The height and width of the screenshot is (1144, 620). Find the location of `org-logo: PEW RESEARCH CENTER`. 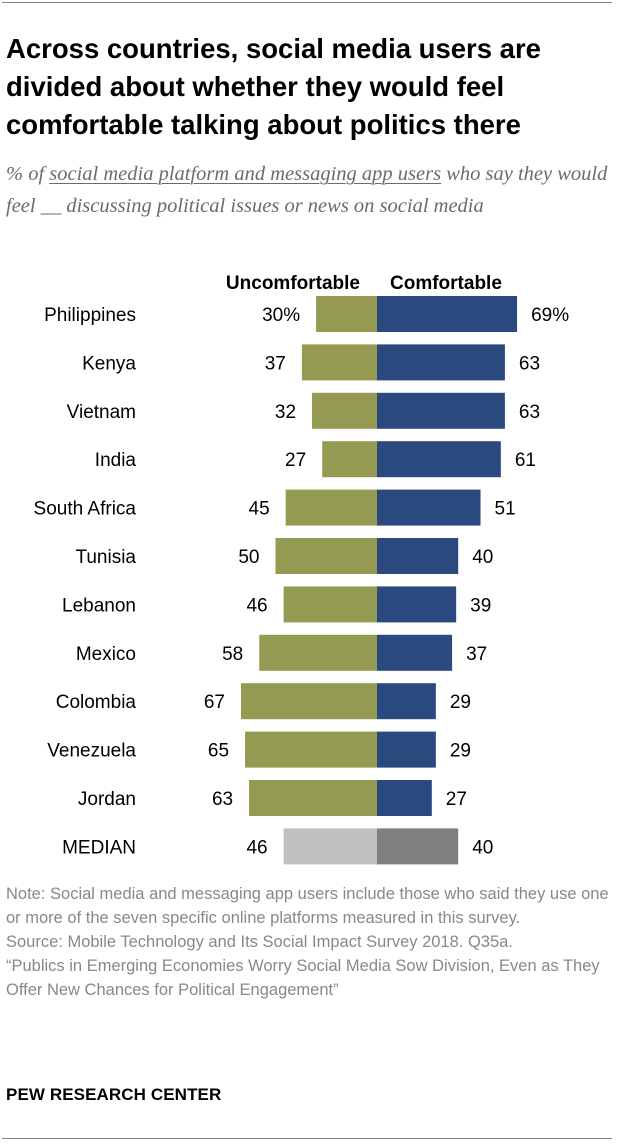

org-logo: PEW RESEARCH CENTER is located at coordinates (114, 1094).